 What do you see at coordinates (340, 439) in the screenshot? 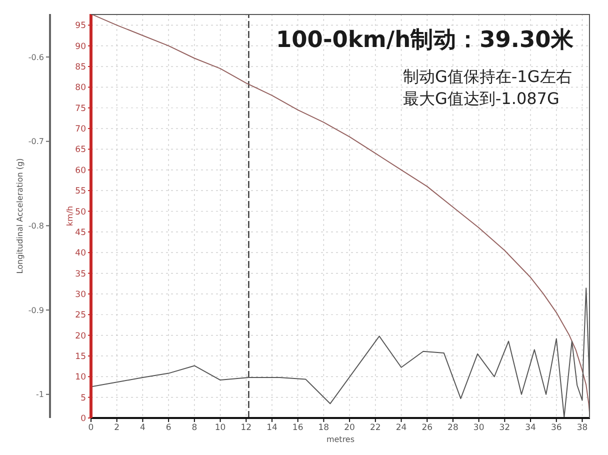
I see `x-axis-title: metres` at bounding box center [340, 439].